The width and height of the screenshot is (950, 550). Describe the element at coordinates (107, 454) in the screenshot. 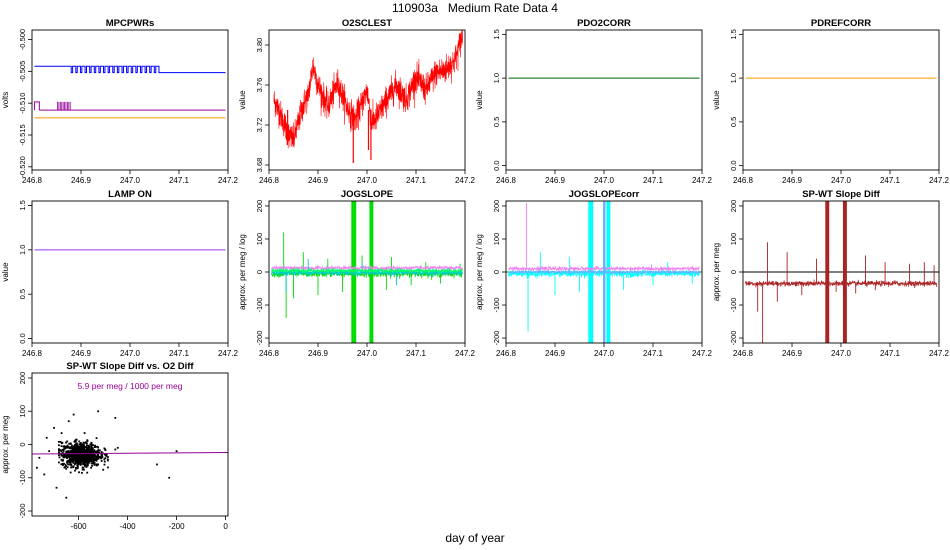

I see `scatter-points` at that location.